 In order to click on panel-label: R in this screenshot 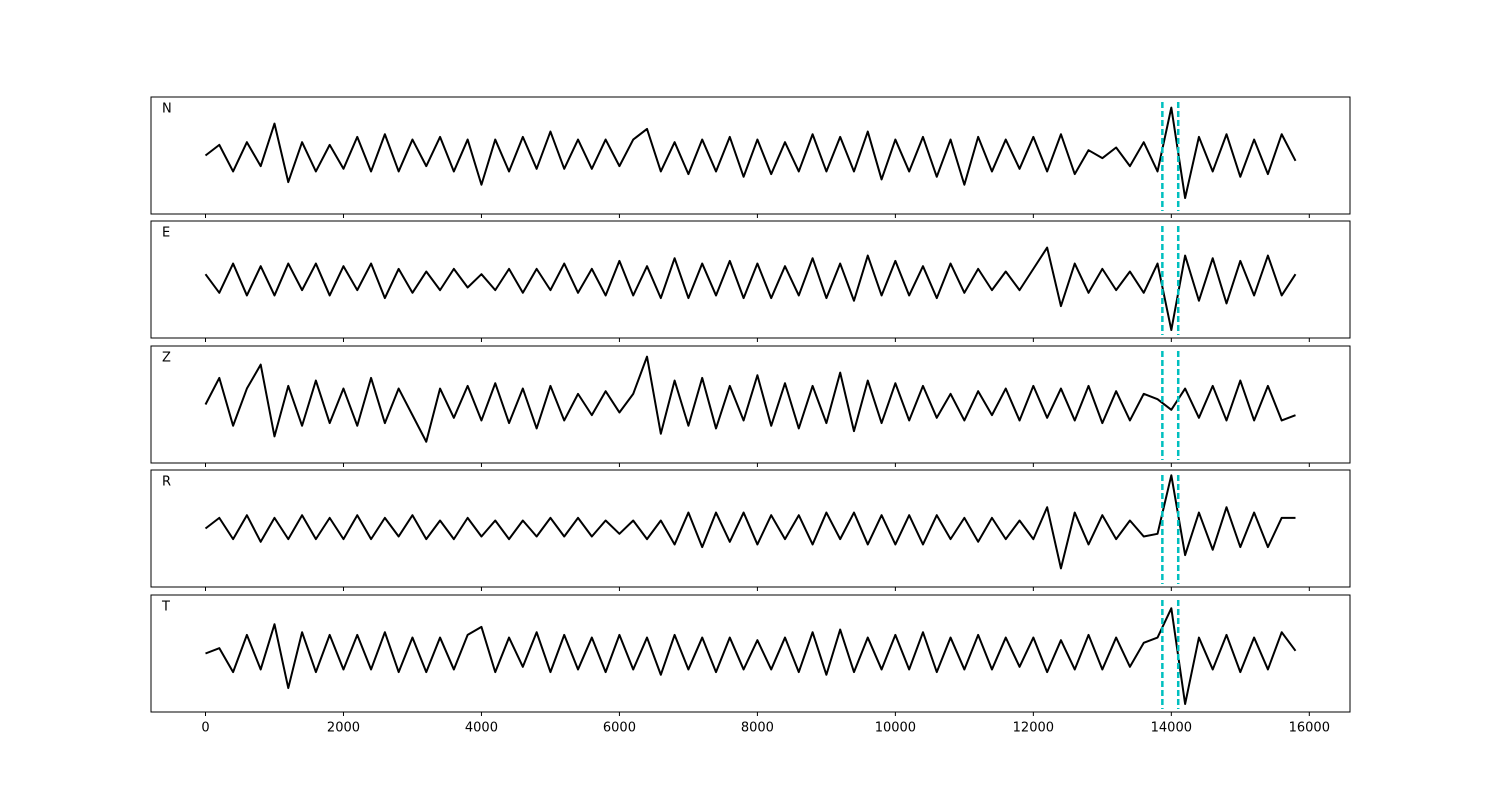, I will do `click(166, 482)`.